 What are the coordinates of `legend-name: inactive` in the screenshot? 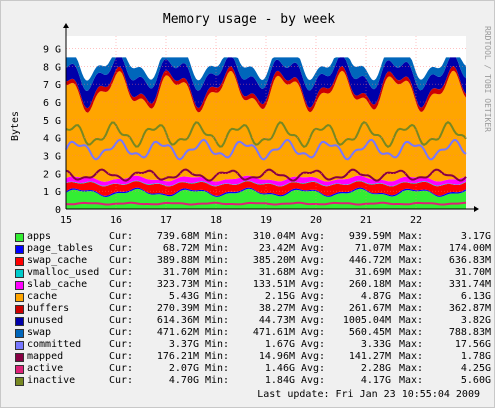 It's located at (51, 380).